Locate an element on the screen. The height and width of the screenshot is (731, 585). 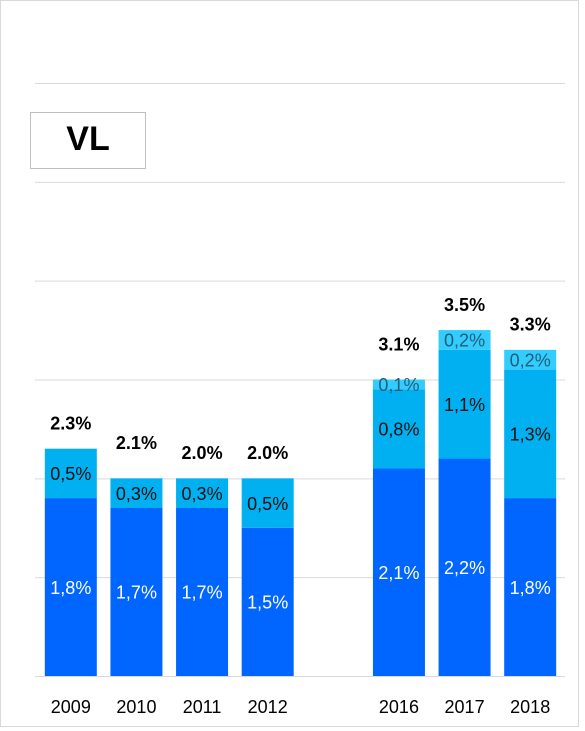
annotation: VL is located at coordinates (87, 139).